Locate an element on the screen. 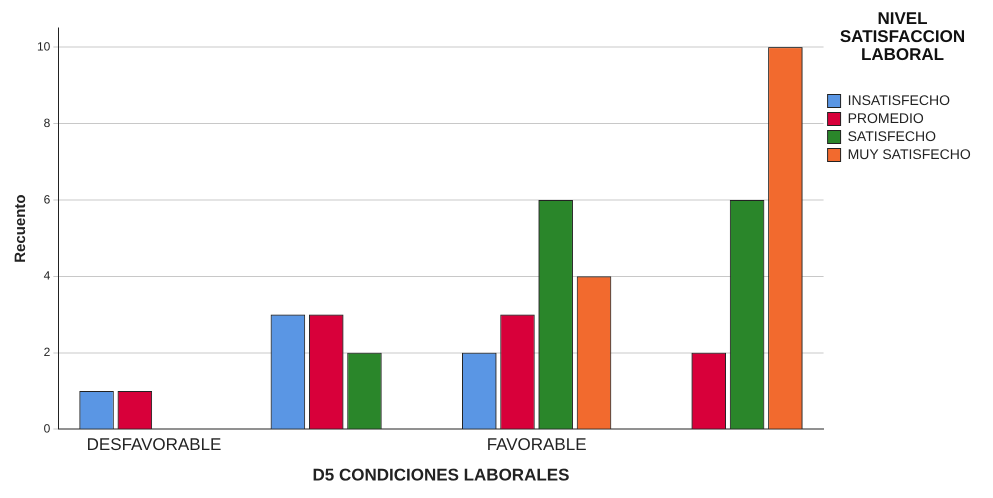  legend-title: NIVEL SATISFACCION LABORAL is located at coordinates (902, 36).